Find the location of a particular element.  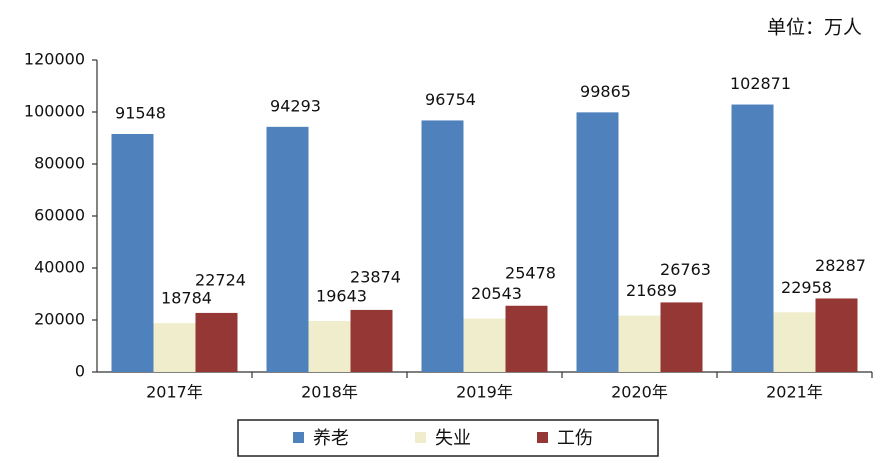

x-tick-label: 2020年 is located at coordinates (639, 392).